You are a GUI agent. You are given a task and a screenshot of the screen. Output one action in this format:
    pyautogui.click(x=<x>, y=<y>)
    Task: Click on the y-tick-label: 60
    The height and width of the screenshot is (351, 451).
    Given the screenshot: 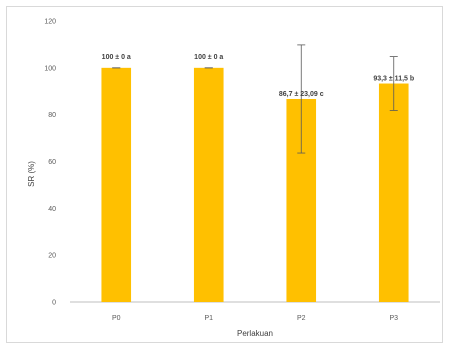 What is the action you would take?
    pyautogui.click(x=52, y=162)
    